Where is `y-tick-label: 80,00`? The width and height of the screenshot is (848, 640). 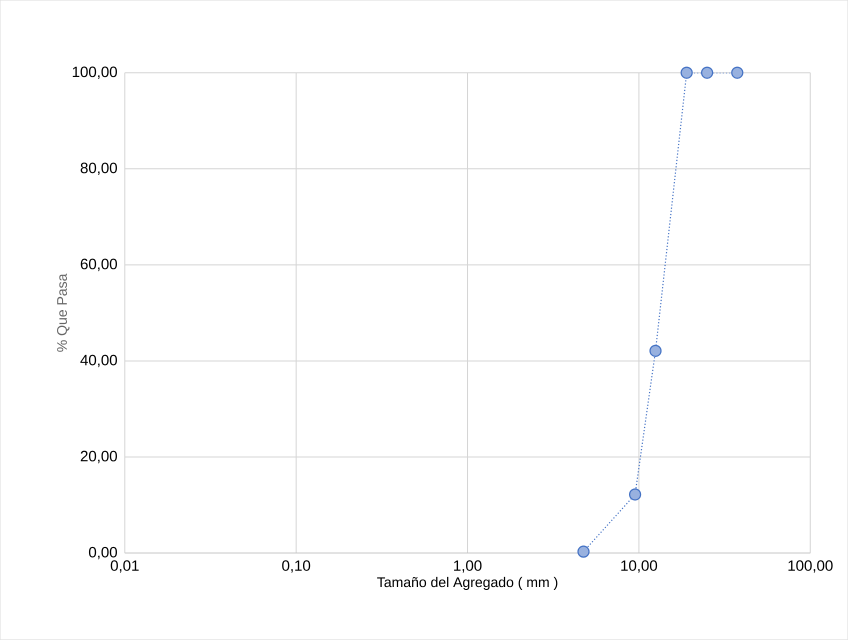
y-tick-label: 80,00 is located at coordinates (98, 169).